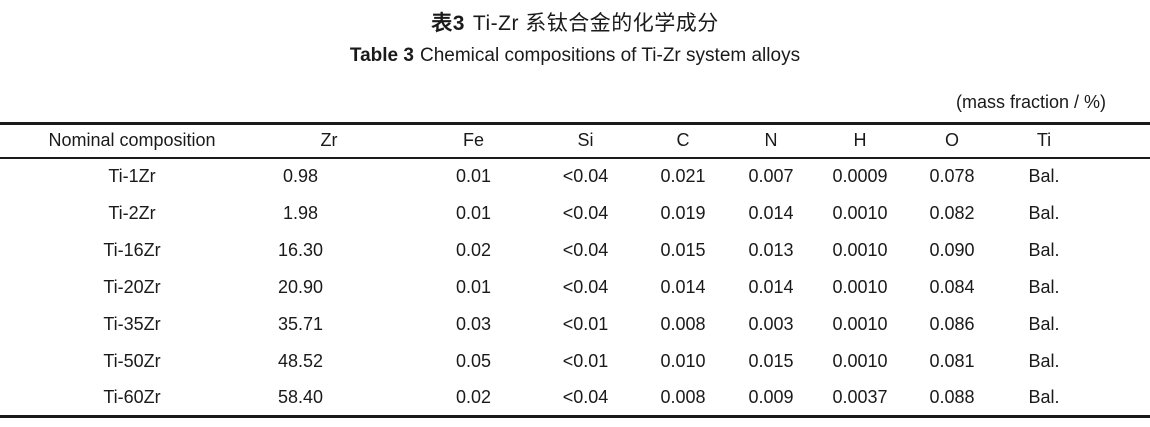 This screenshot has height=427, width=1150. Describe the element at coordinates (300, 323) in the screenshot. I see `cell-zr: 35.71` at that location.